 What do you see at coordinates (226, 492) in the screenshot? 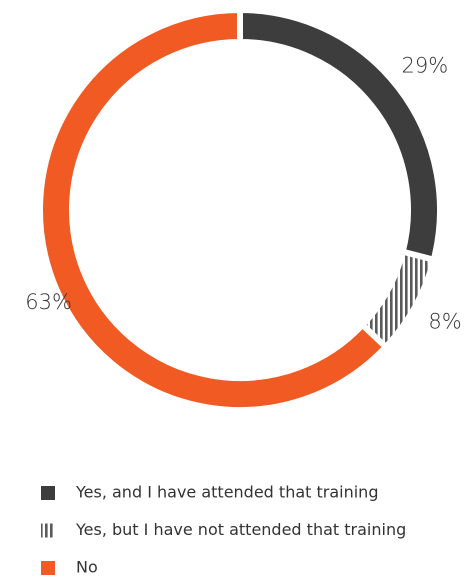
I see `legend-label: Yes, and I have attended that training` at bounding box center [226, 492].